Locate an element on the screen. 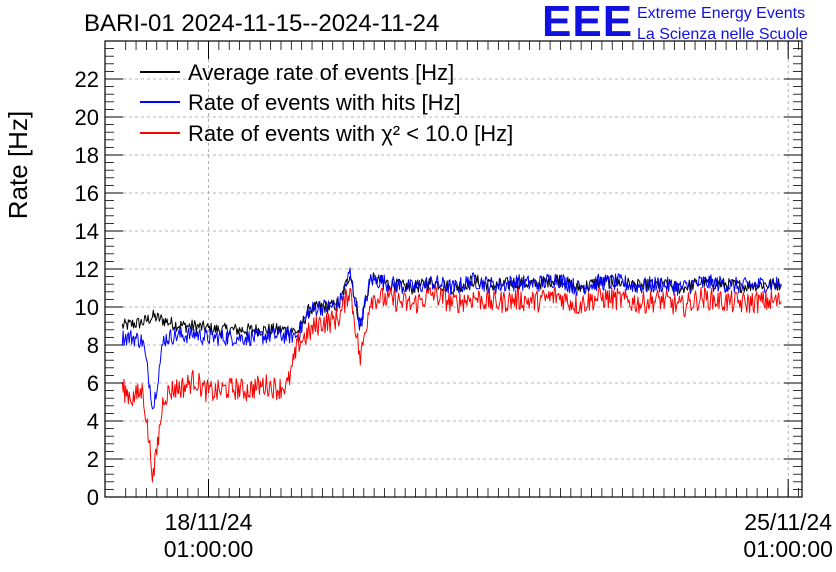 This screenshot has height=572, width=836. eee-logo-mark: EEE is located at coordinates (588, 23).